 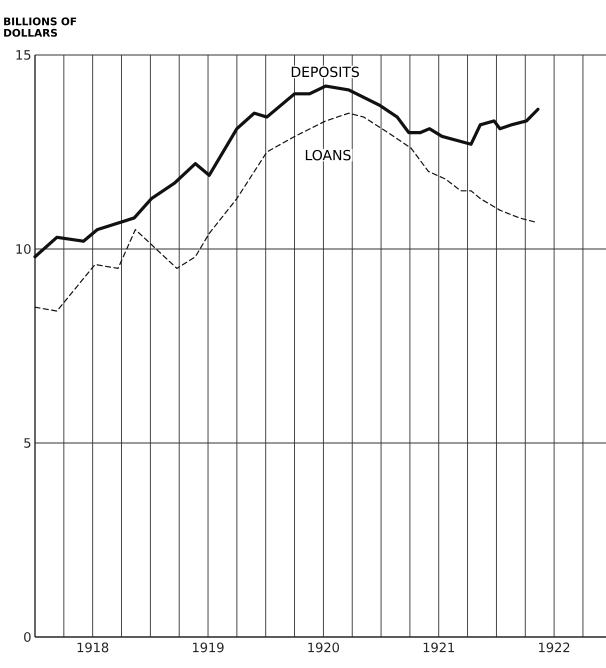 I want to click on x-tick-label: 1920, so click(x=323, y=647).